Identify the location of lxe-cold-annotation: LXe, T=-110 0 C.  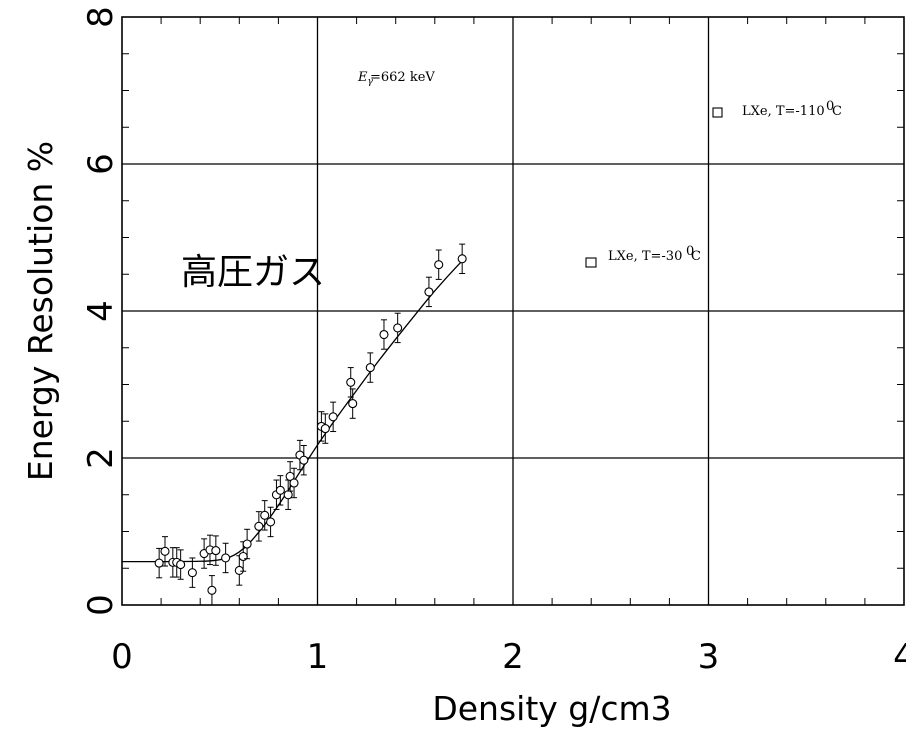
(777, 109).